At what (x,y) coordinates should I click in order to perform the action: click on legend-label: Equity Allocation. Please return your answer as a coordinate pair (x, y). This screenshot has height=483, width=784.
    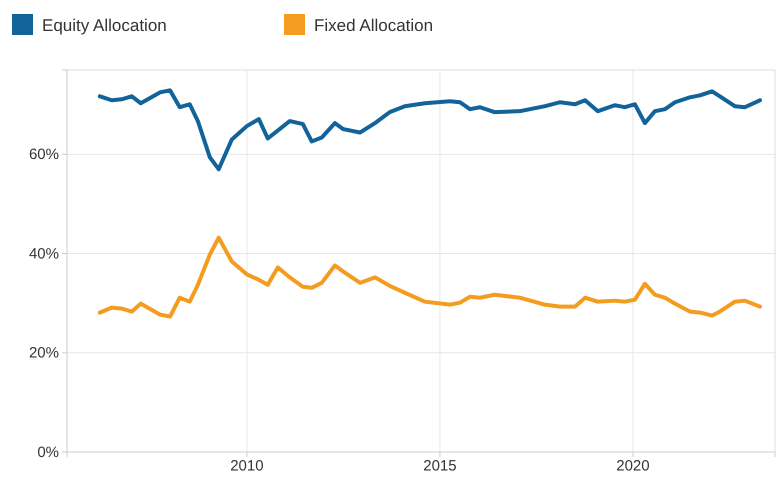
    Looking at the image, I should click on (104, 25).